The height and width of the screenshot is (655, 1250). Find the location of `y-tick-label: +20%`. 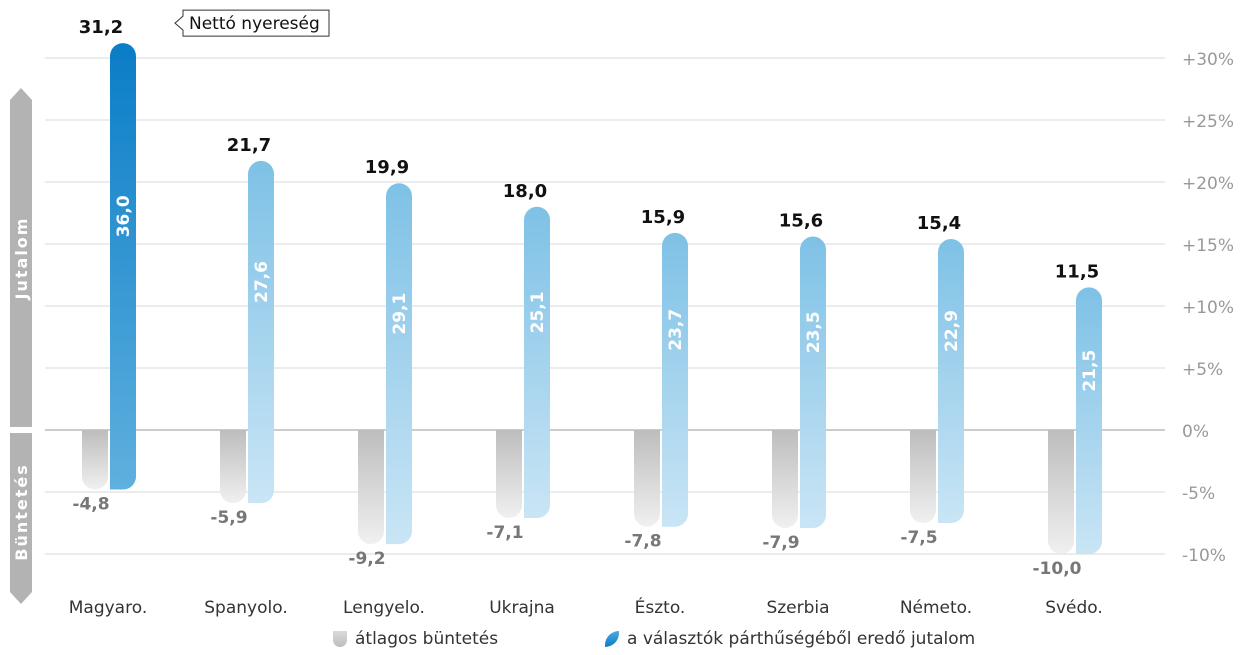

y-tick-label: +20% is located at coordinates (1208, 184).